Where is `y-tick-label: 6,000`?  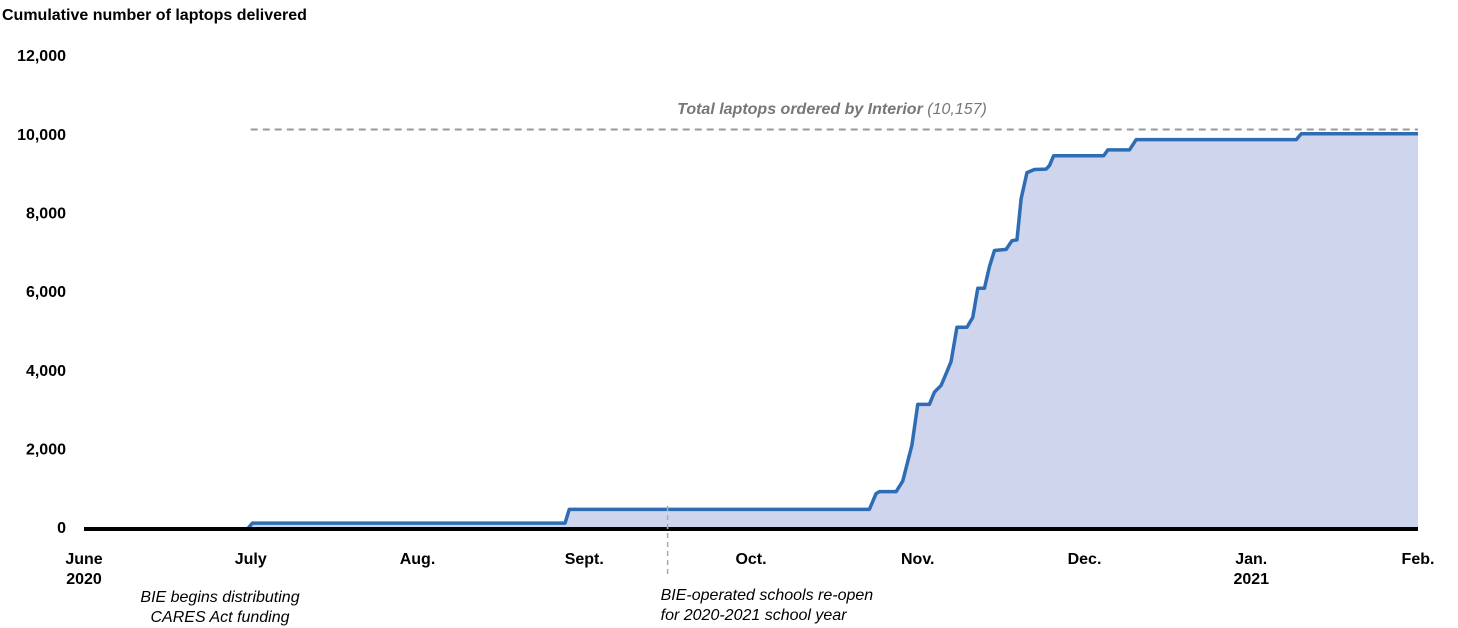 y-tick-label: 6,000 is located at coordinates (46, 292).